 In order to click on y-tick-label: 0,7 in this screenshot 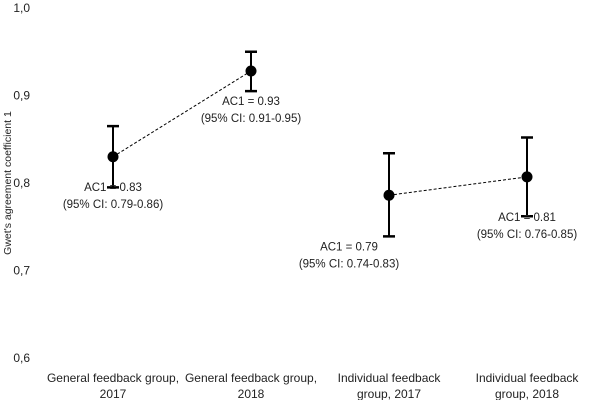, I will do `click(21, 271)`.